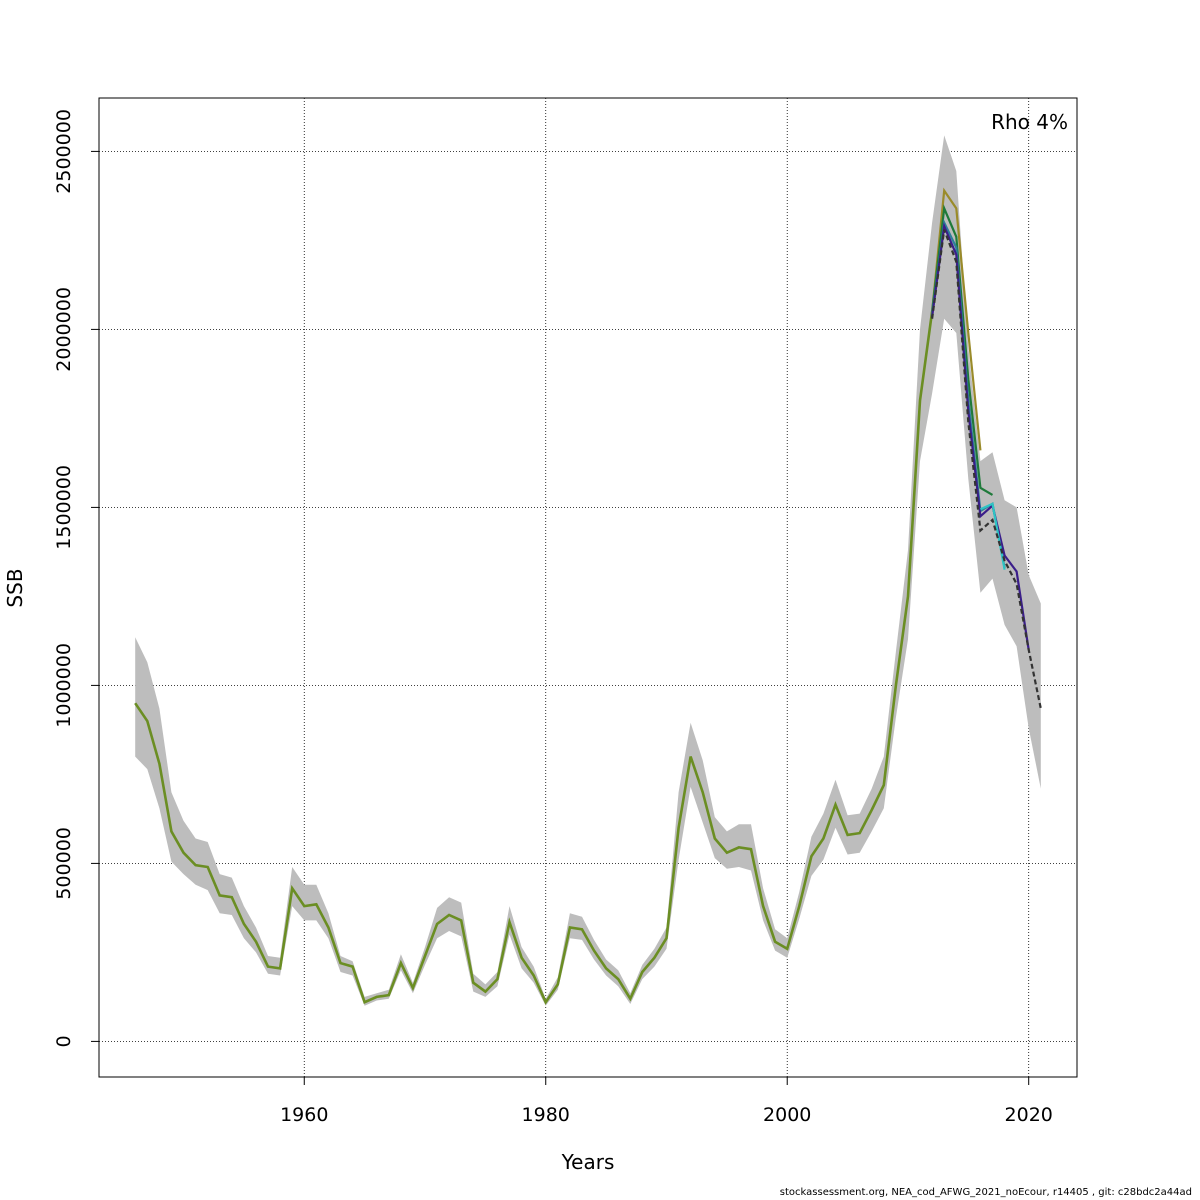 The image size is (1200, 1200). Describe the element at coordinates (588, 1162) in the screenshot. I see `x-axis-title: Years` at that location.